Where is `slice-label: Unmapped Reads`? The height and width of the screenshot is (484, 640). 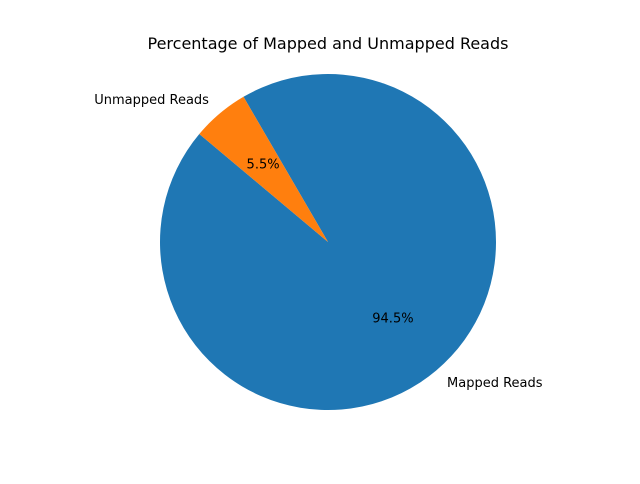 slice-label: Unmapped Reads is located at coordinates (151, 100).